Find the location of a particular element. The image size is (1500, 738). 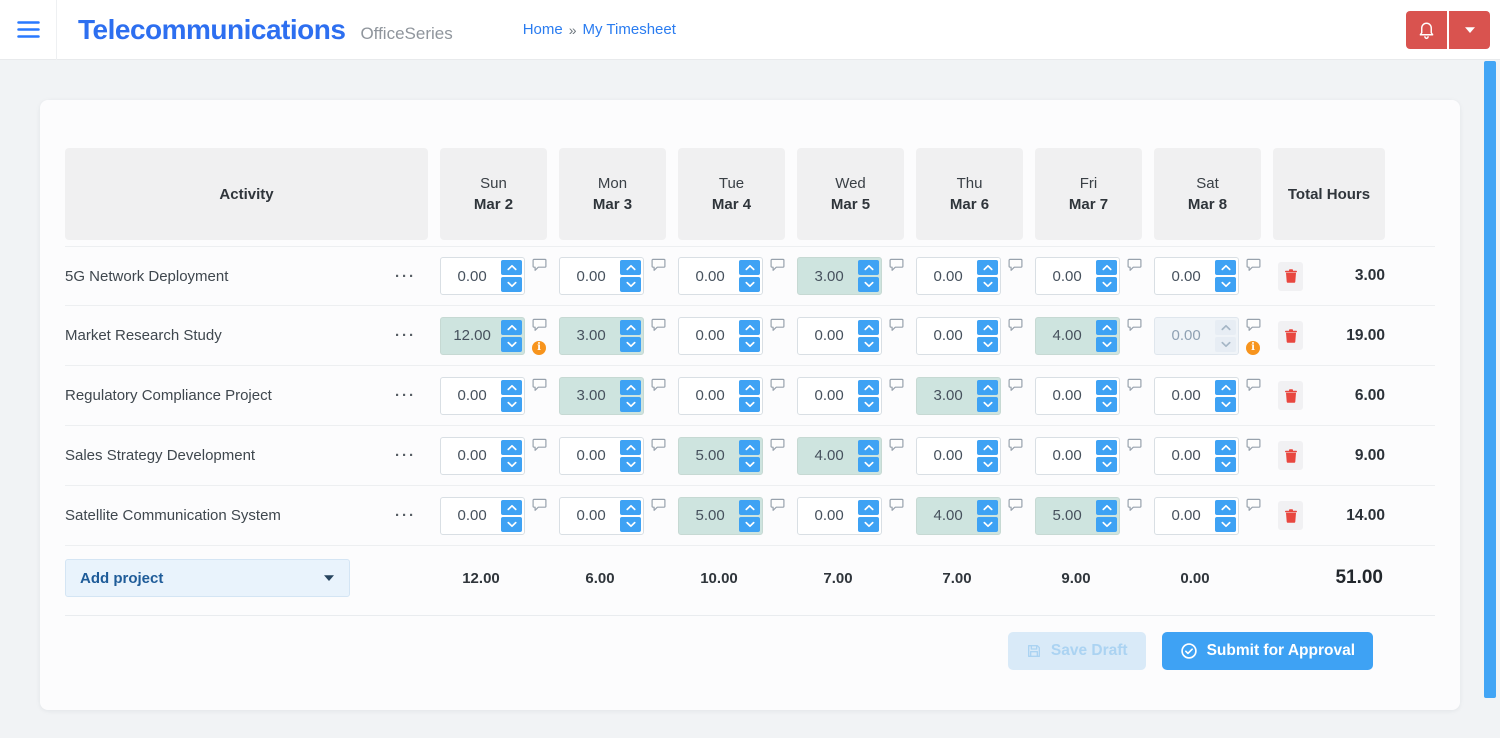

hours-input: 5.00 is located at coordinates (721, 455).